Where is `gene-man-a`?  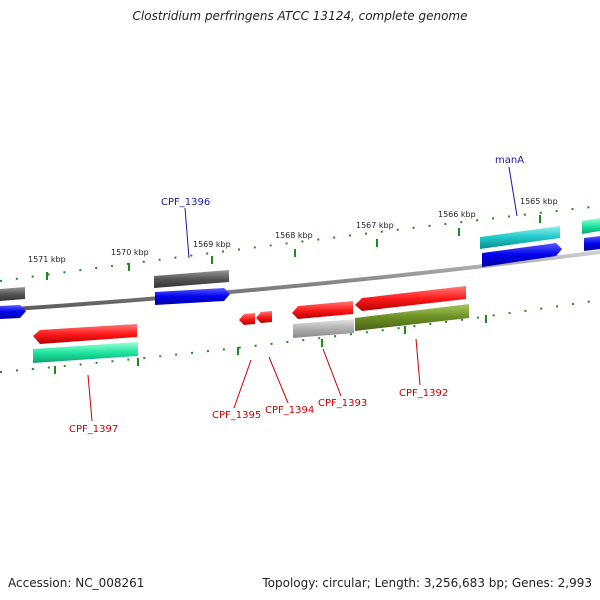
gene-man-a is located at coordinates (521, 246).